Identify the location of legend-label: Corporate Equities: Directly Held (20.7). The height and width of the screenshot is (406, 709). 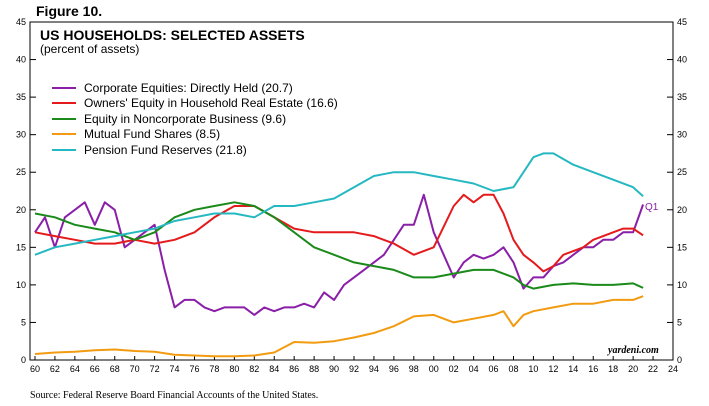
(188, 87).